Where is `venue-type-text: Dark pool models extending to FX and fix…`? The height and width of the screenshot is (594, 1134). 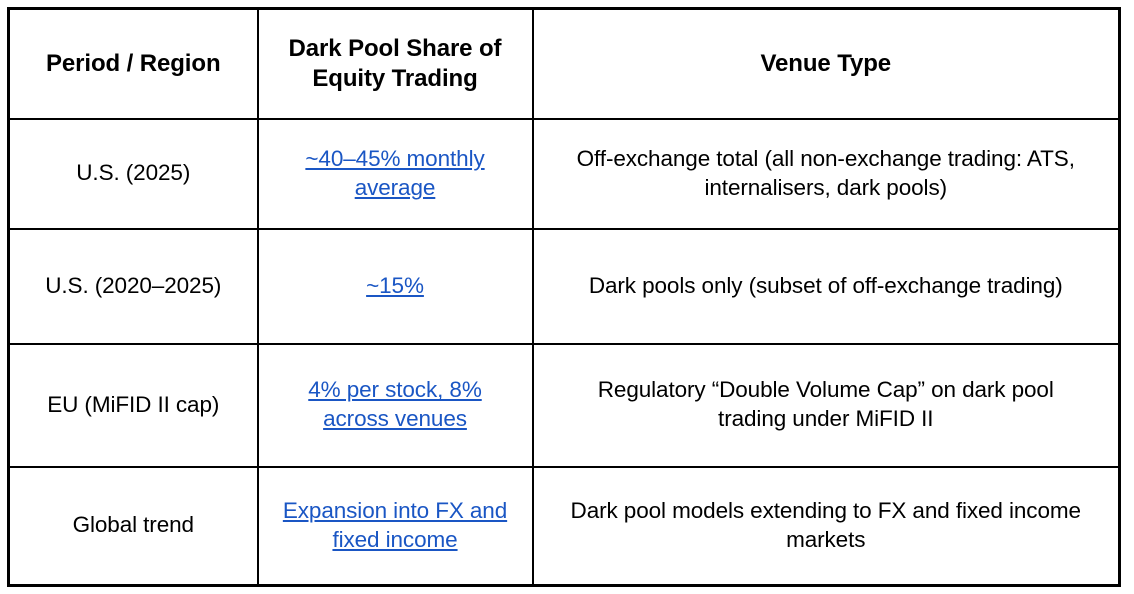
venue-type-text: Dark pool models extending to FX and fix… is located at coordinates (825, 525).